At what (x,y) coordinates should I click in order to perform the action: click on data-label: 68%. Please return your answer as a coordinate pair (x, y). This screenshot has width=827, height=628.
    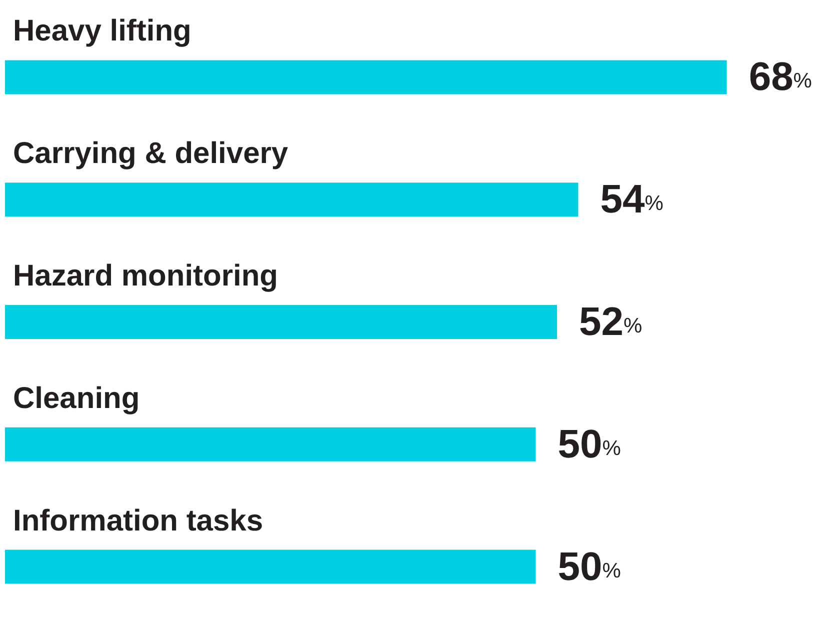
    Looking at the image, I should click on (780, 77).